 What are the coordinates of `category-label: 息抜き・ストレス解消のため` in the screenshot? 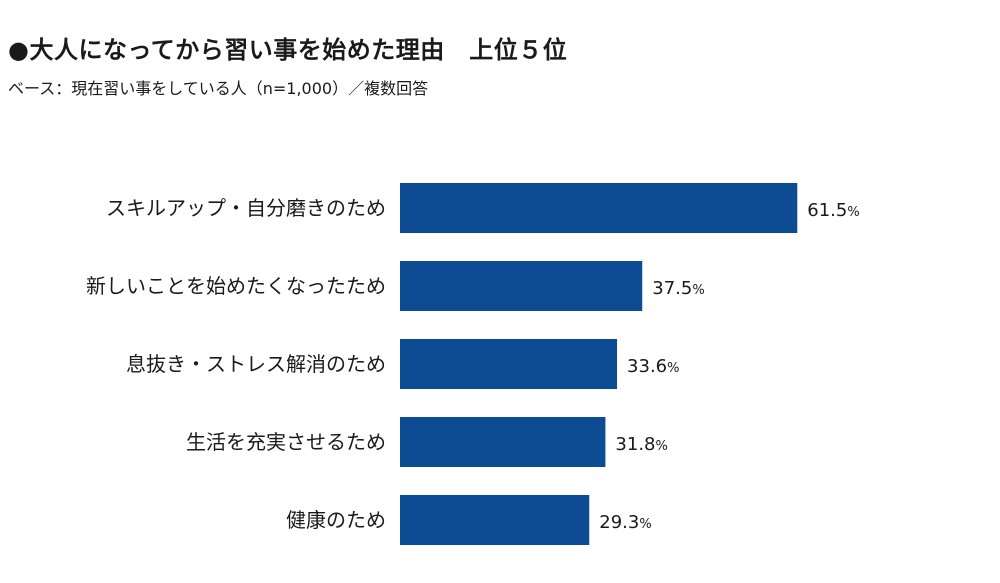 It's located at (256, 364).